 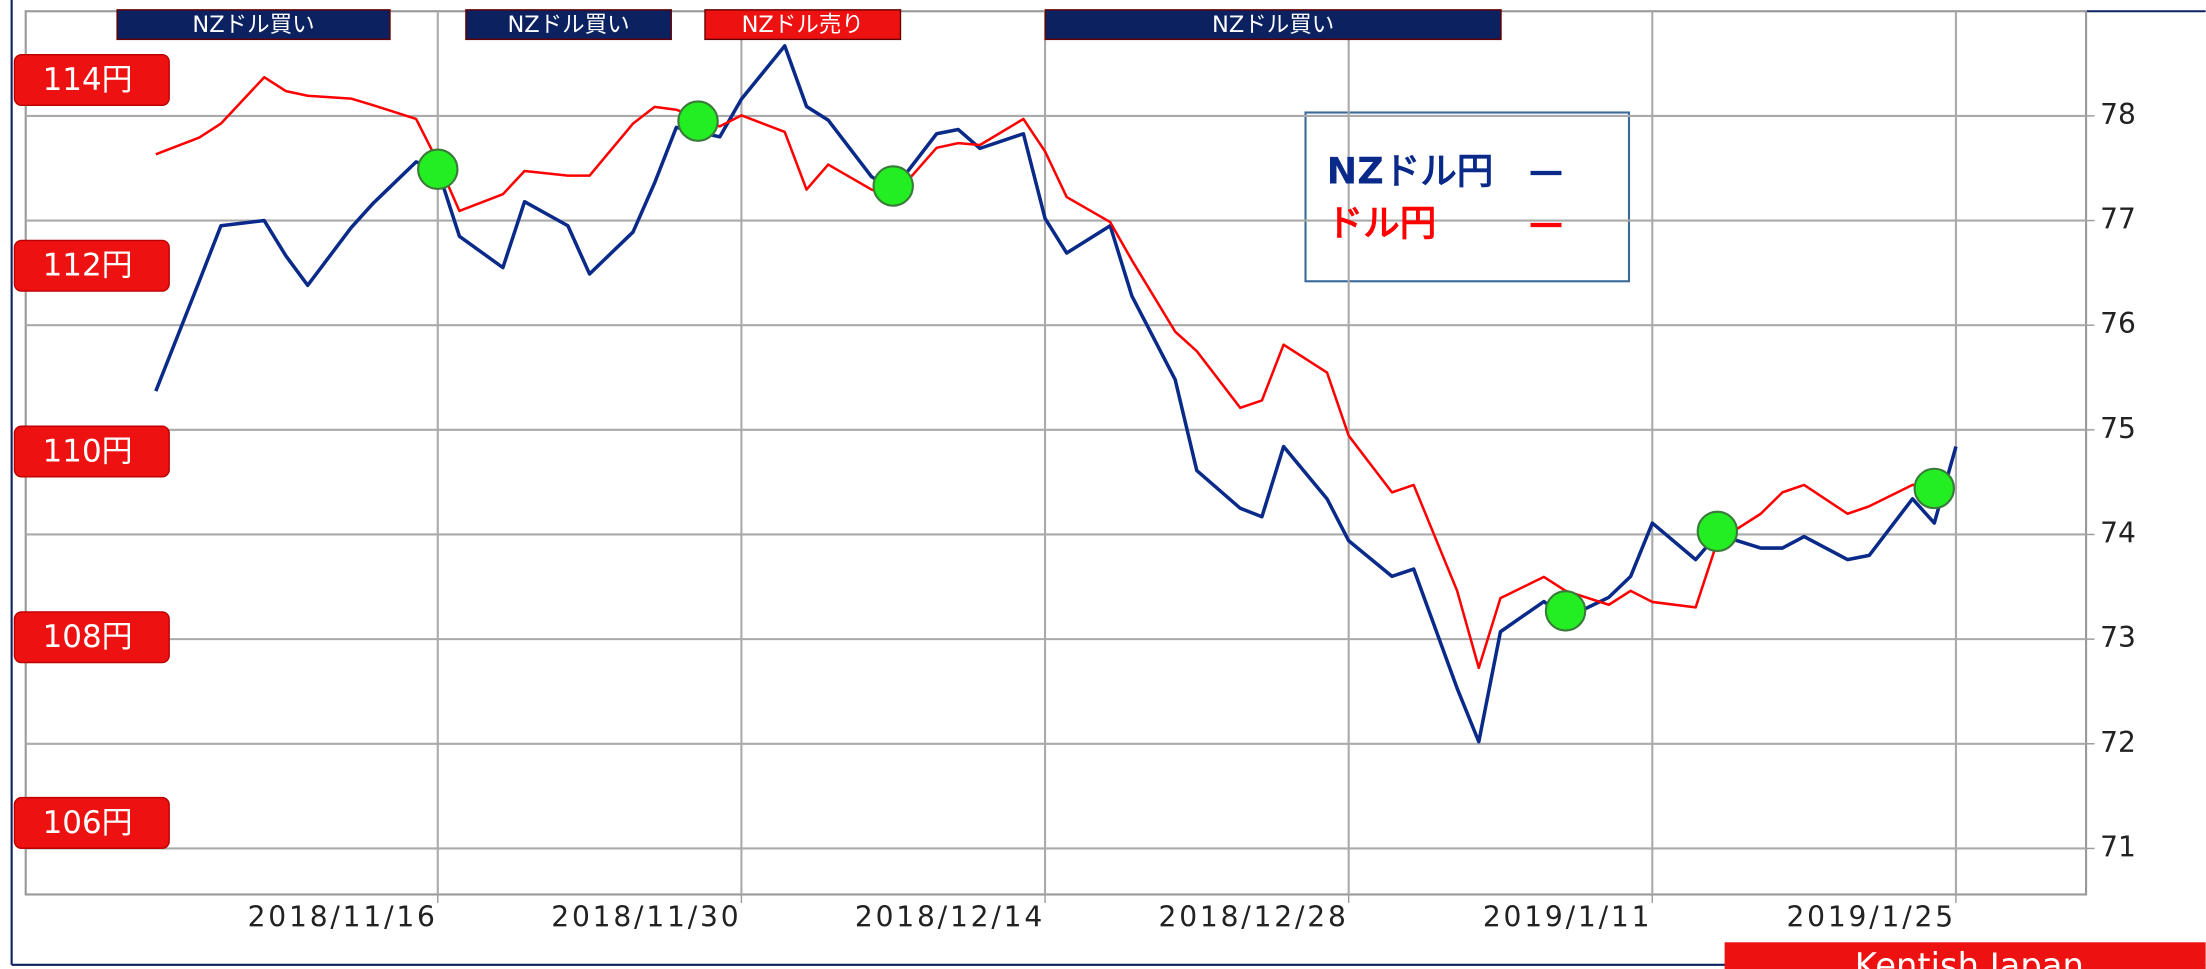 I want to click on y2-tick-label: 110円, so click(x=88, y=451).